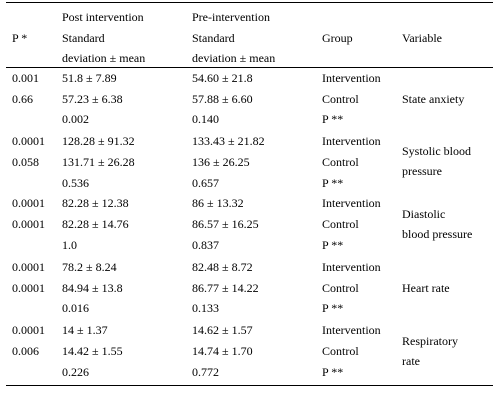 The height and width of the screenshot is (407, 499). What do you see at coordinates (92, 99) in the screenshot?
I see `table-cell-post: 57.23 ± 6.38` at bounding box center [92, 99].